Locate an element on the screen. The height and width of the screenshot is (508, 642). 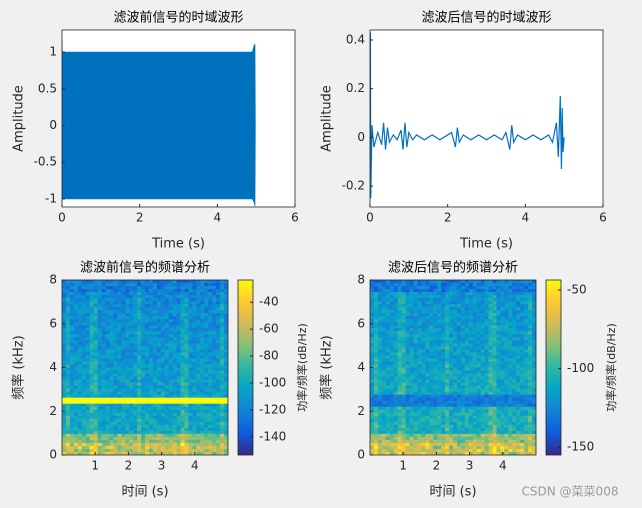
watermark: CSDN @菜菜008 is located at coordinates (570, 492).